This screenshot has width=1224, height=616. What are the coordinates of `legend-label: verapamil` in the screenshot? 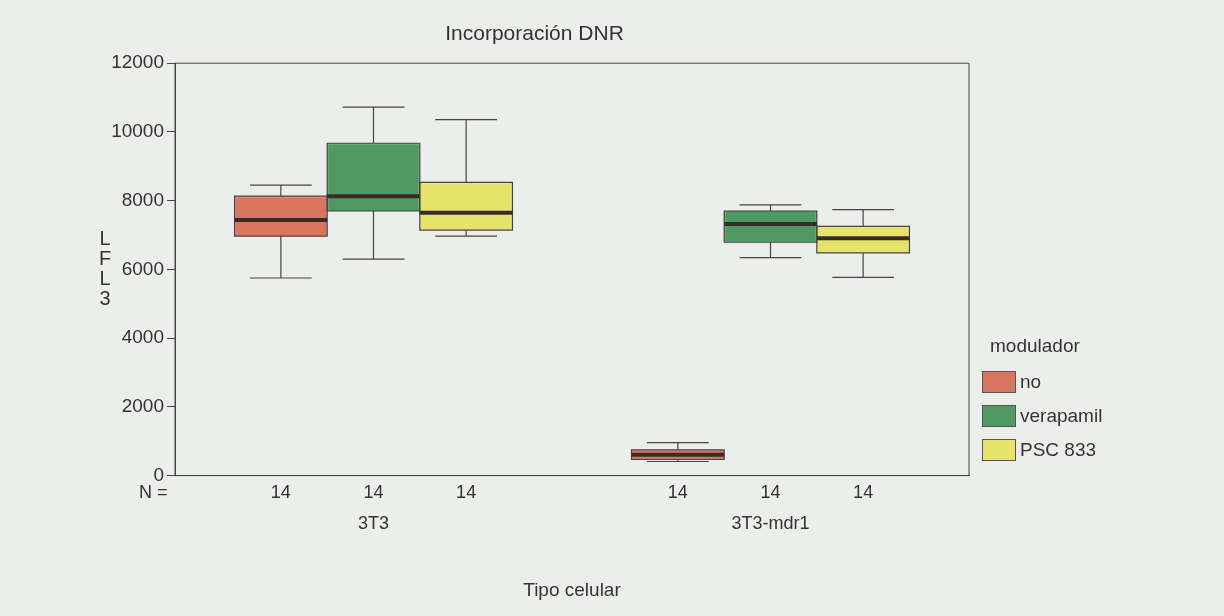 It's located at (1061, 416).